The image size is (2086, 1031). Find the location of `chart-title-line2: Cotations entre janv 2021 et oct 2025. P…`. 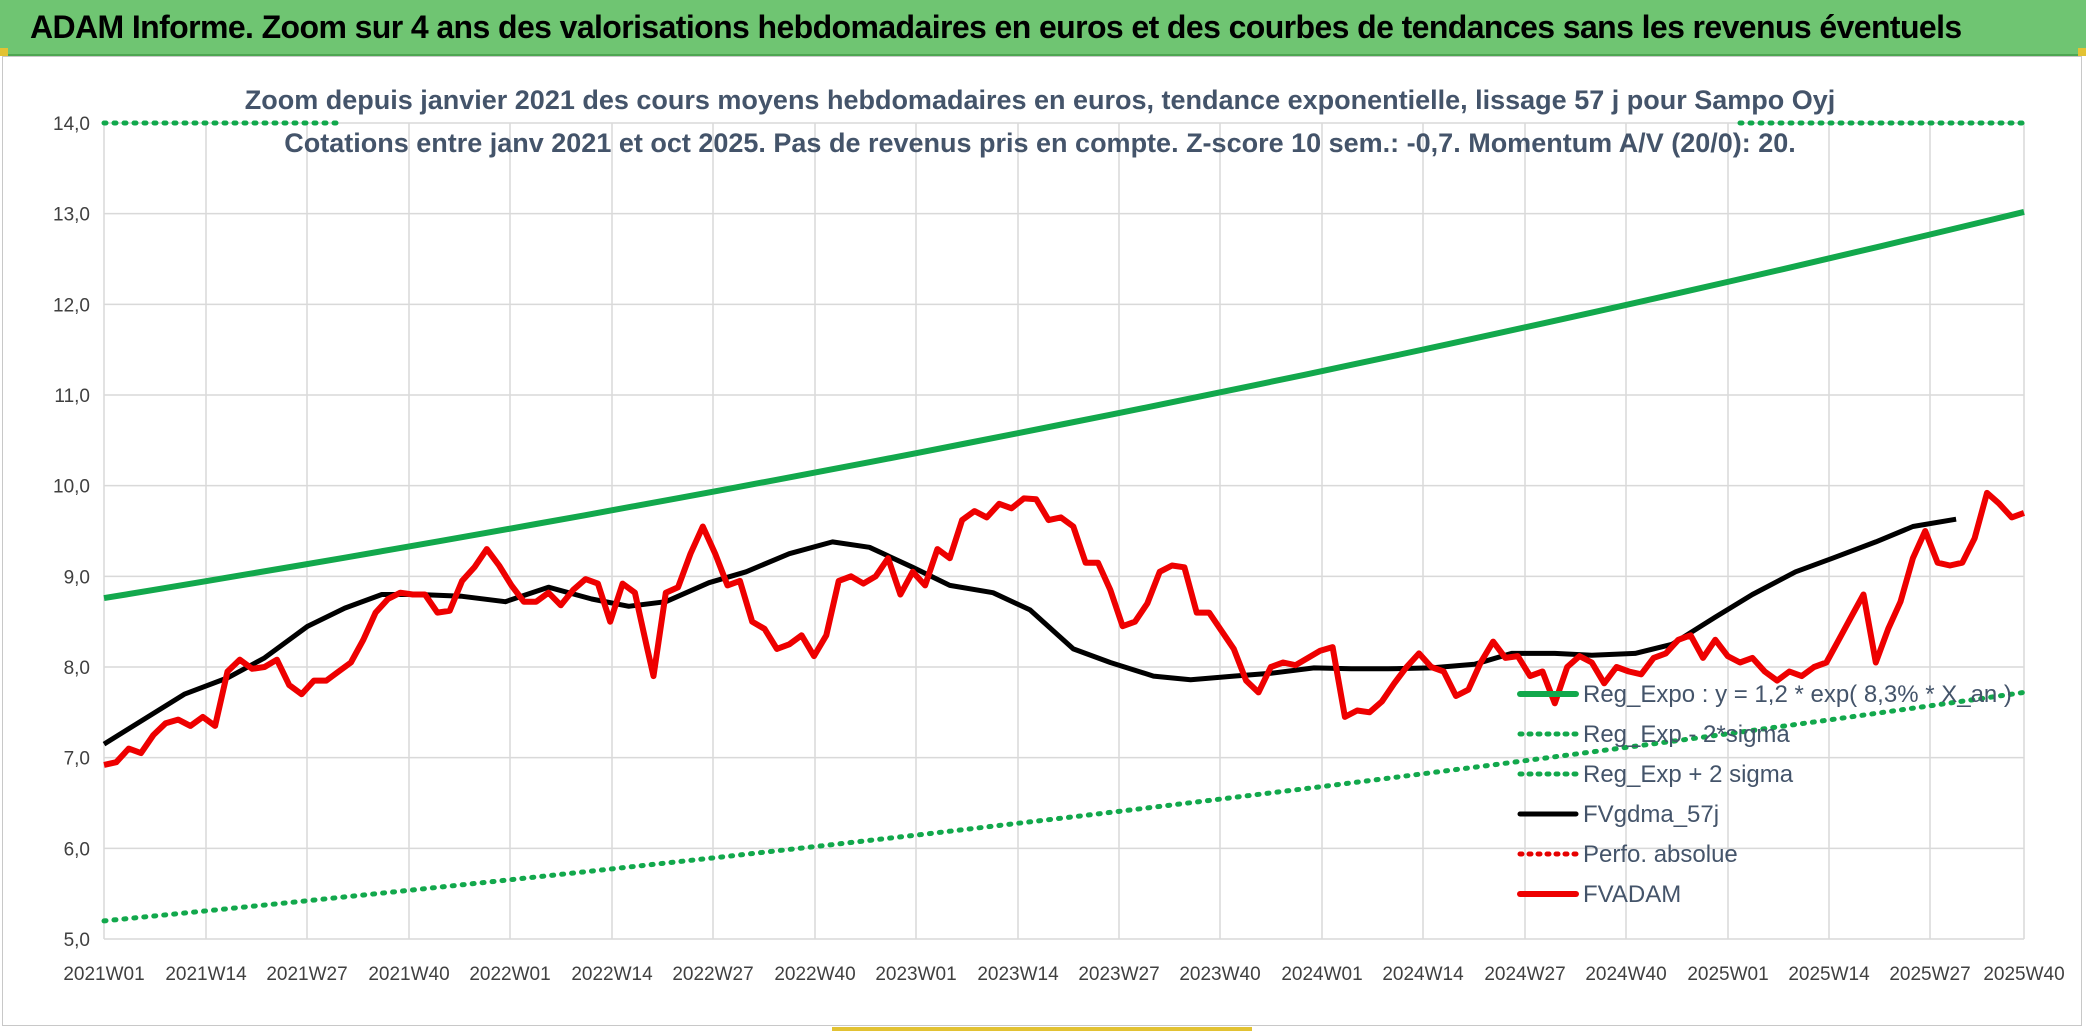

chart-title-line2: Cotations entre janv 2021 et oct 2025. P… is located at coordinates (1040, 143).